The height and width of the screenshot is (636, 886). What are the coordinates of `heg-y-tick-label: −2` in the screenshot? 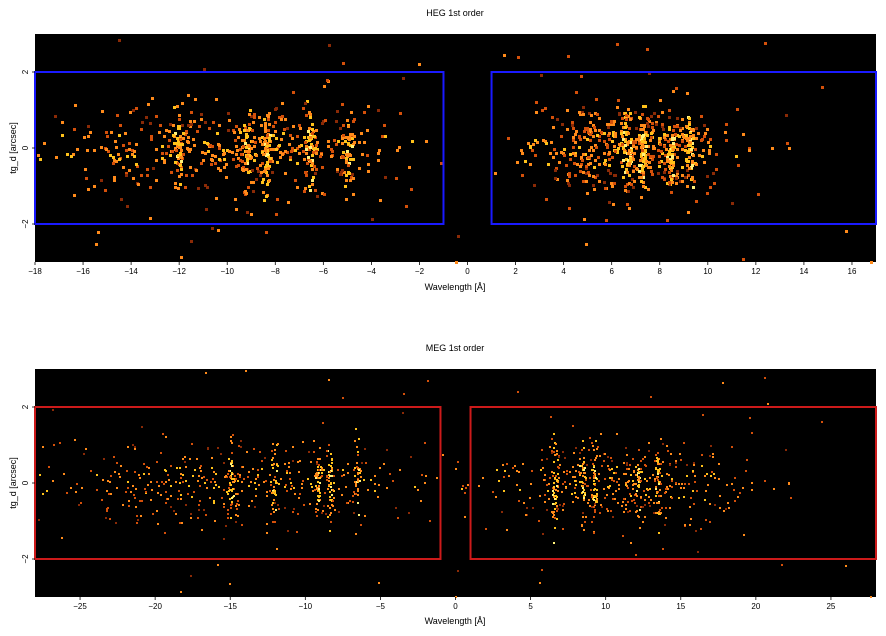 It's located at (25, 224).